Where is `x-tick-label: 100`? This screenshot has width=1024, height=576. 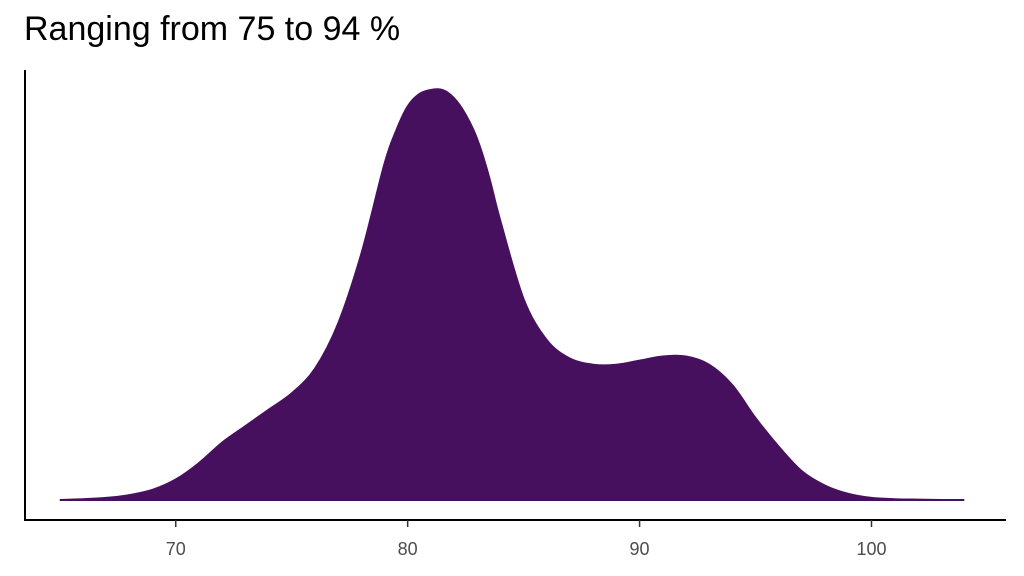 x-tick-label: 100 is located at coordinates (871, 549).